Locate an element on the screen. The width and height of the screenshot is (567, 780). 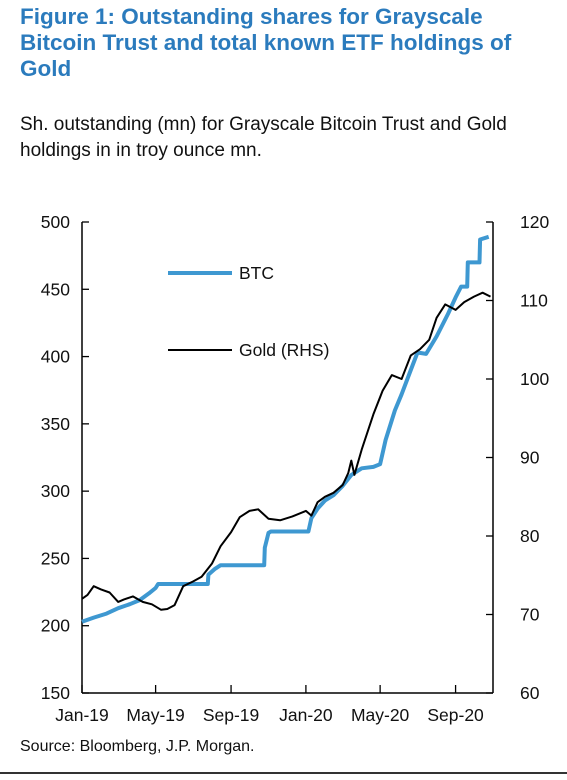
chart-legend: BTC Gold (RHS) is located at coordinates (248, 311).